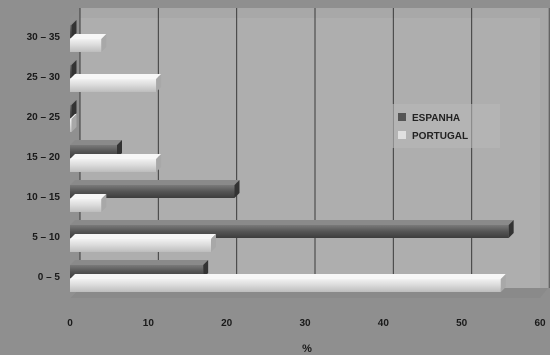  I want to click on legend-swatch-espanha, so click(402, 117).